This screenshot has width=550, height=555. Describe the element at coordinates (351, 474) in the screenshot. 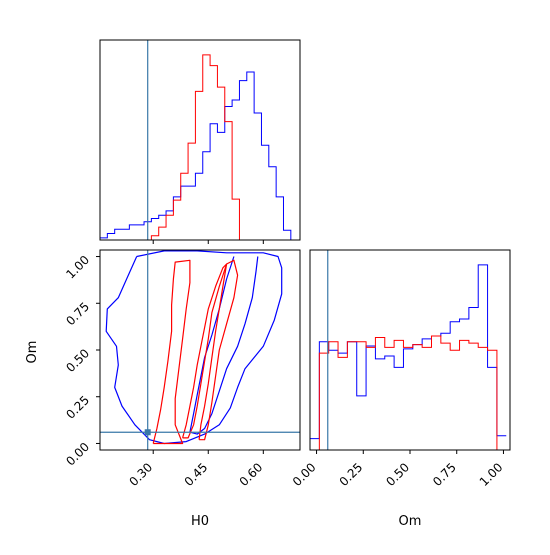

I see `tick-label-om-x-1: 0.25` at that location.